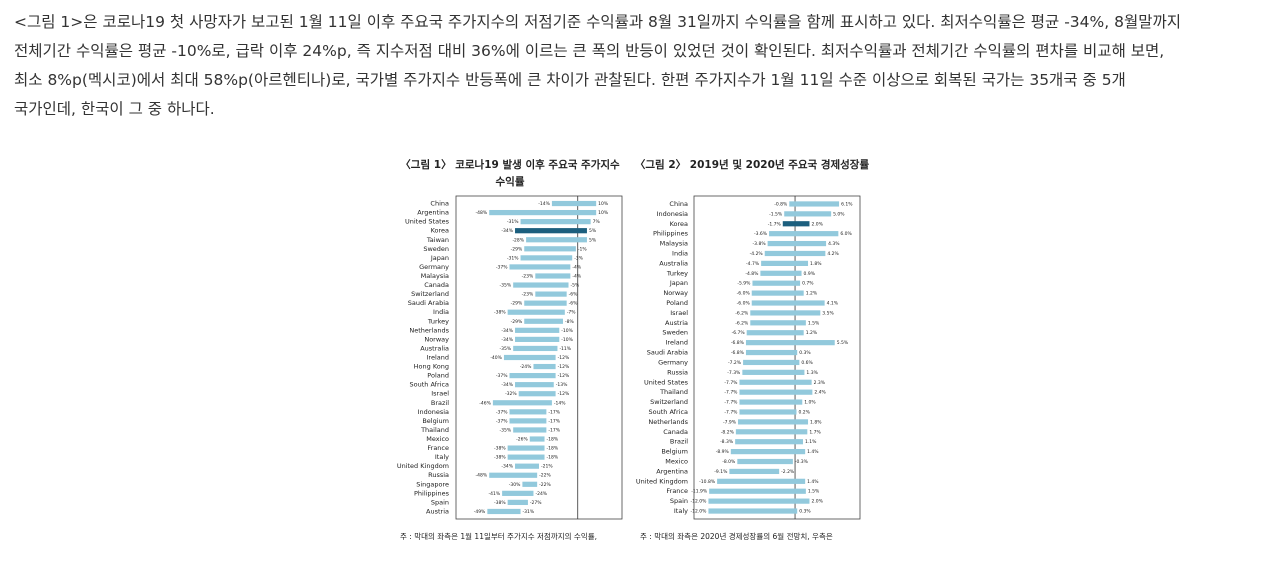 This screenshot has height=562, width=1274. What do you see at coordinates (437, 511) in the screenshot?
I see `category-label: Austria` at bounding box center [437, 511].